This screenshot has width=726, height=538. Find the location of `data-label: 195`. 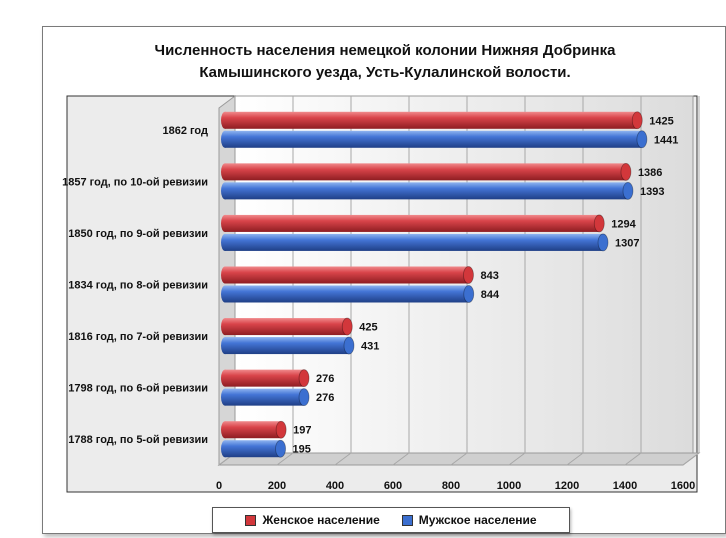

data-label: 195 is located at coordinates (302, 450).